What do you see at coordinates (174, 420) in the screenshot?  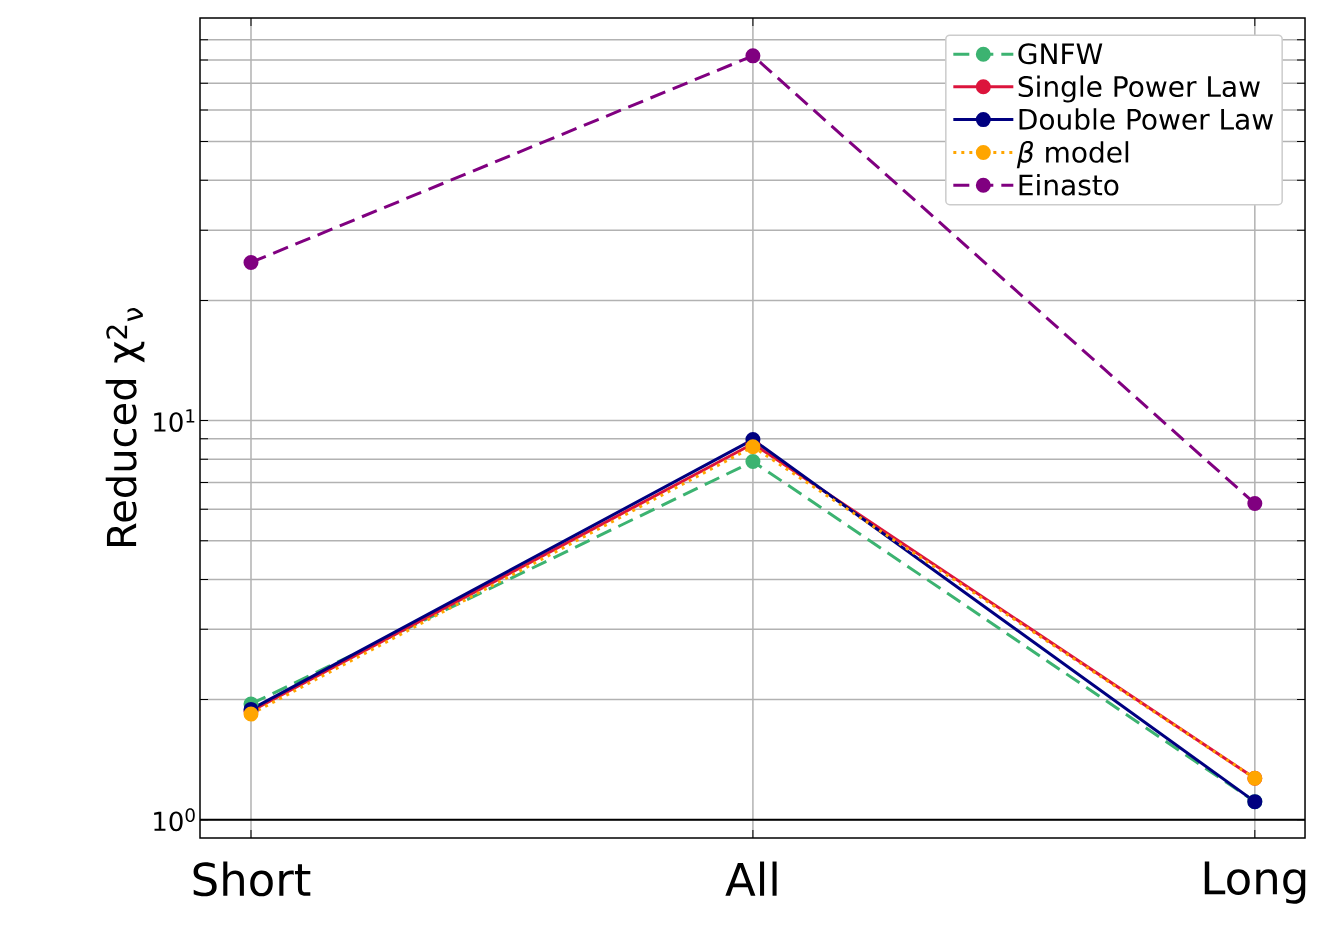 I see `y-tick-label: 10$^{1}$` at bounding box center [174, 420].